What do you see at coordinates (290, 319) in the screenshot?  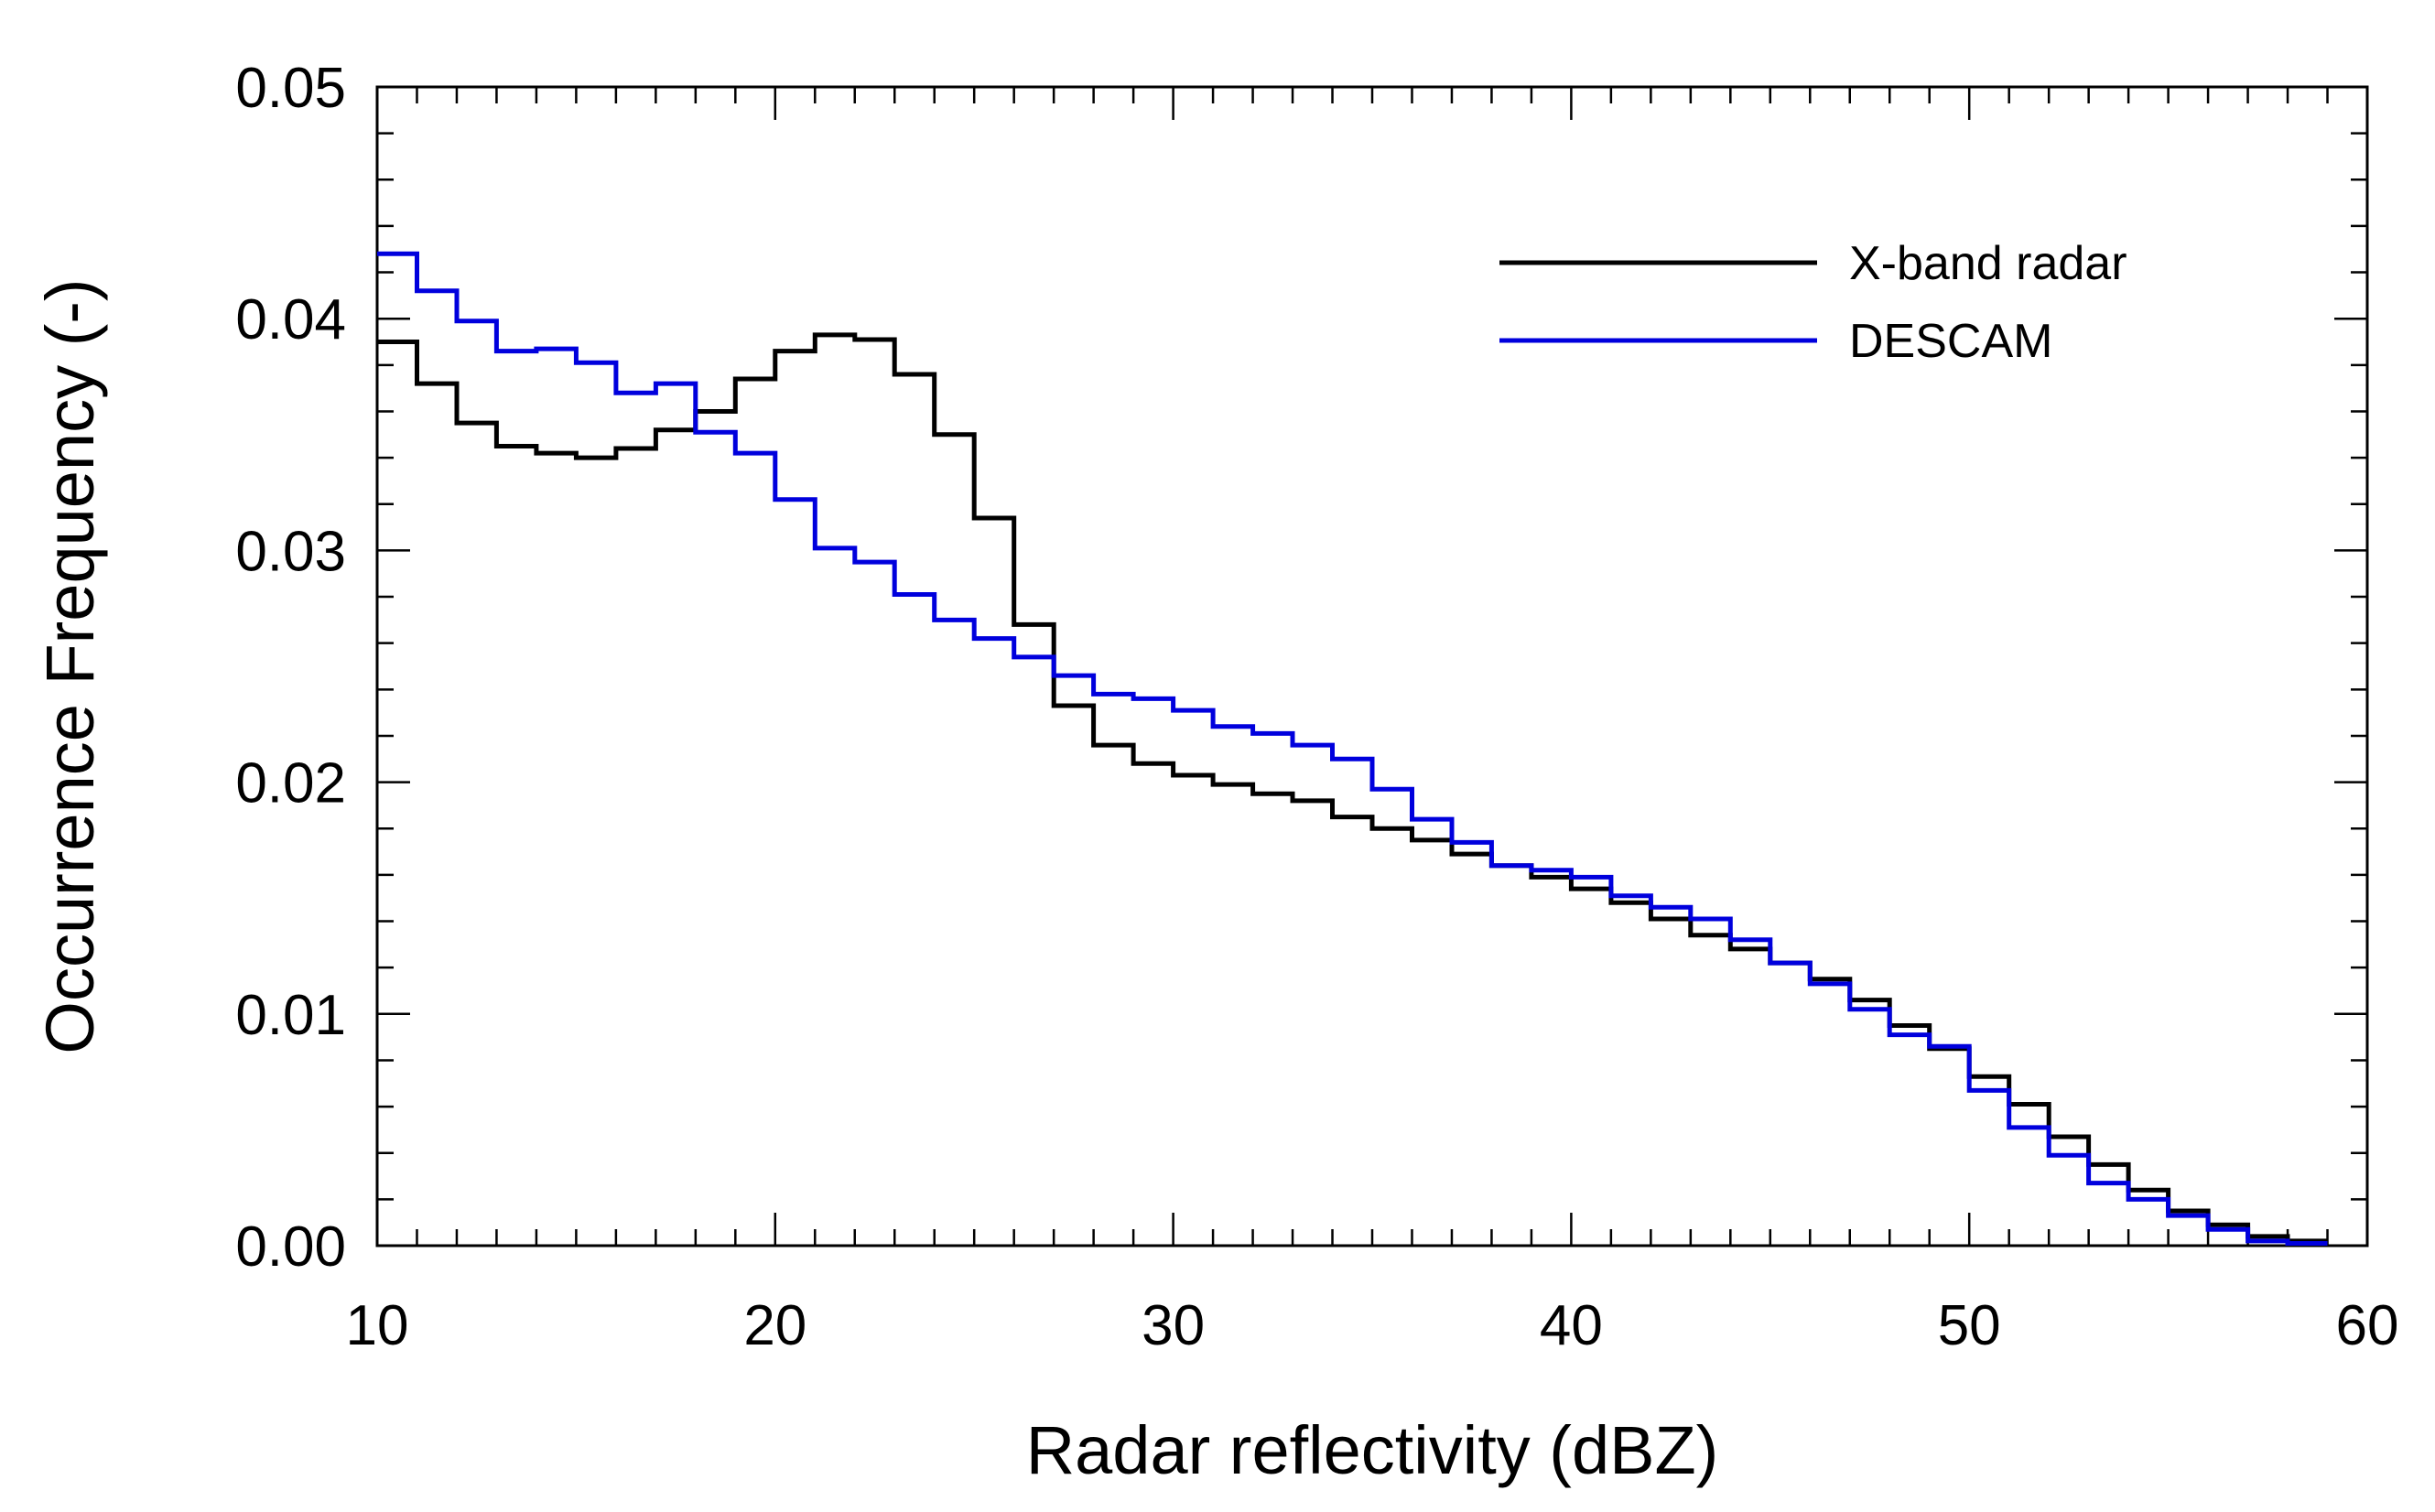 I see `y-tick-label: 0.04` at bounding box center [290, 319].